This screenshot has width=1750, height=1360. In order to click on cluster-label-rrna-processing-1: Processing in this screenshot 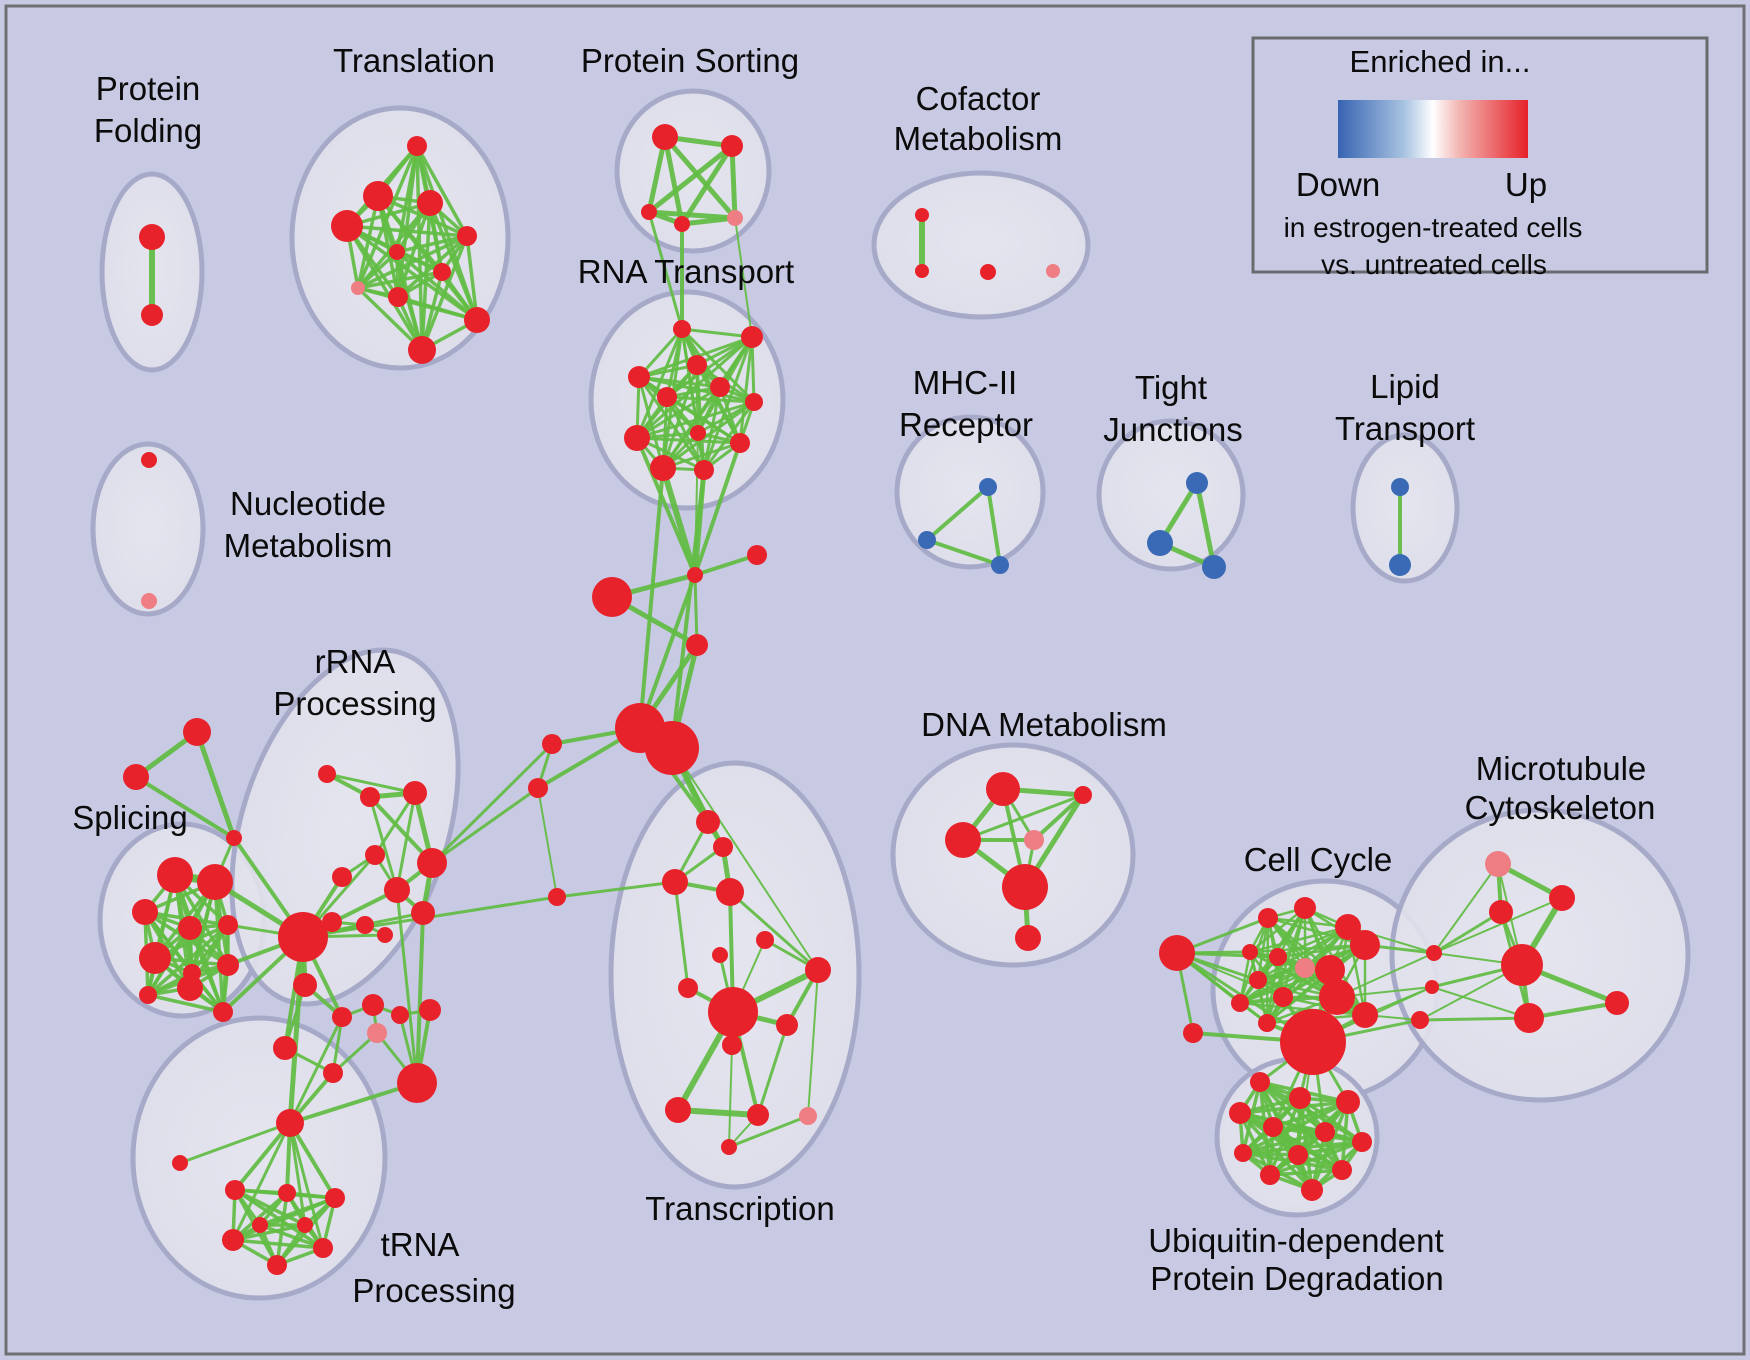, I will do `click(354, 703)`.